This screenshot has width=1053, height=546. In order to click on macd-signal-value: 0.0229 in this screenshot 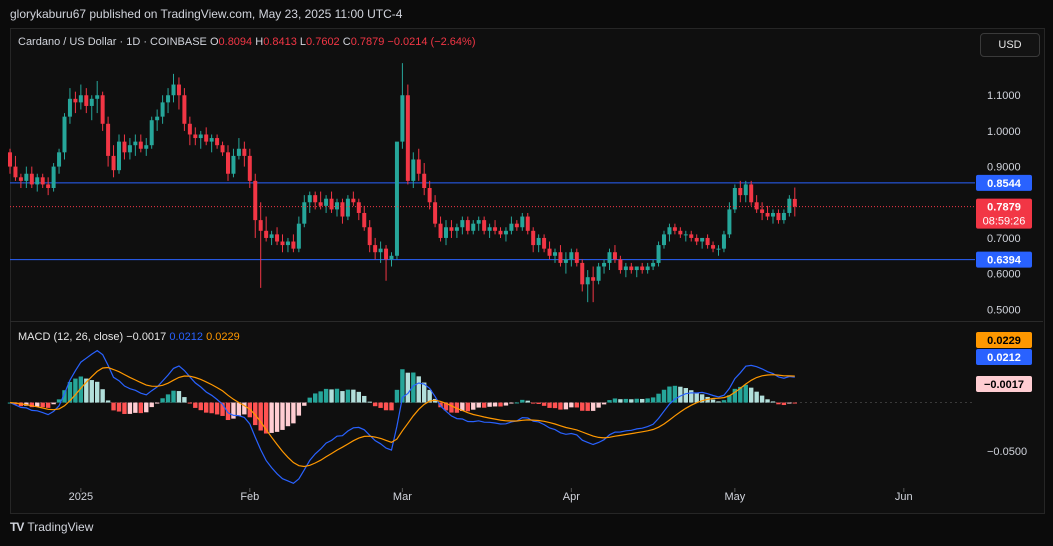, I will do `click(223, 337)`.